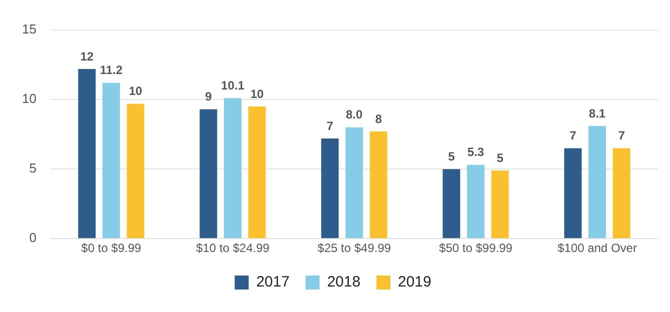  I want to click on data-label: 5.3, so click(475, 152).